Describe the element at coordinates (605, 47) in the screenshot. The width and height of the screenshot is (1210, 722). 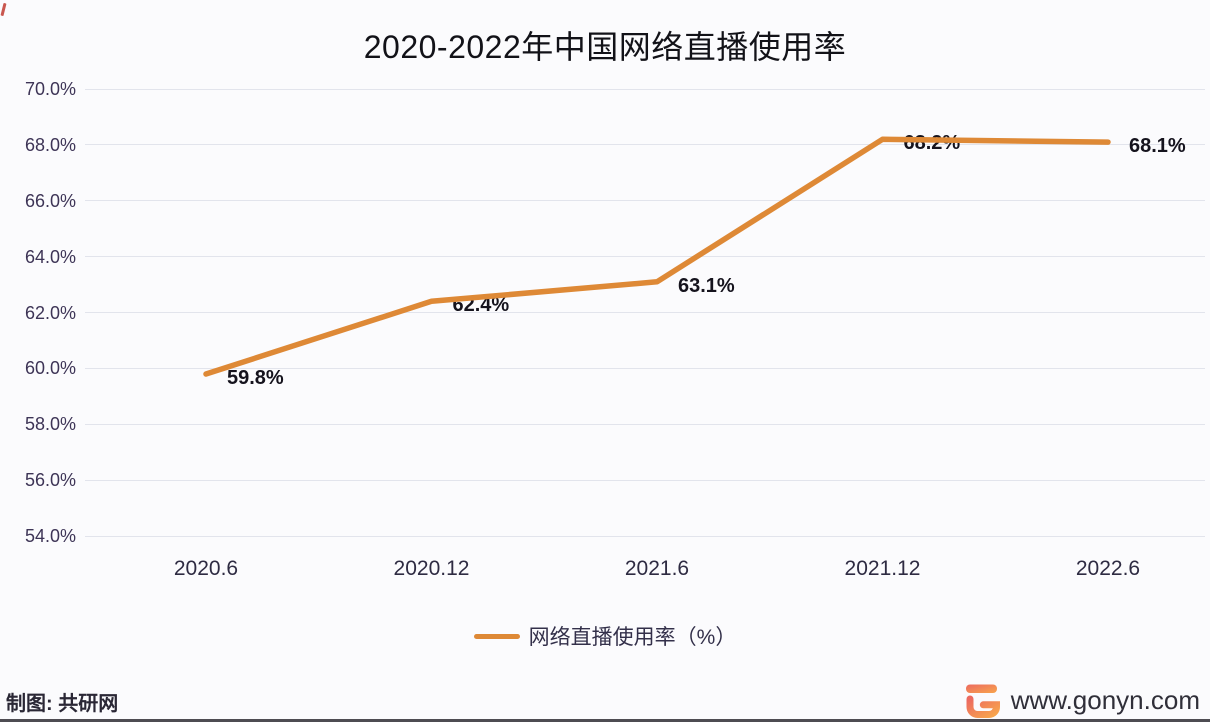
I see `chart-title: 2020-2022年中国网络直播使用率` at that location.